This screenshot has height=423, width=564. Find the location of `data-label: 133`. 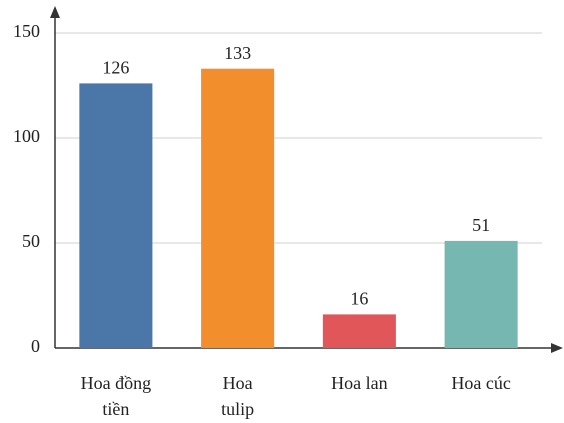

data-label: 133 is located at coordinates (237, 53).